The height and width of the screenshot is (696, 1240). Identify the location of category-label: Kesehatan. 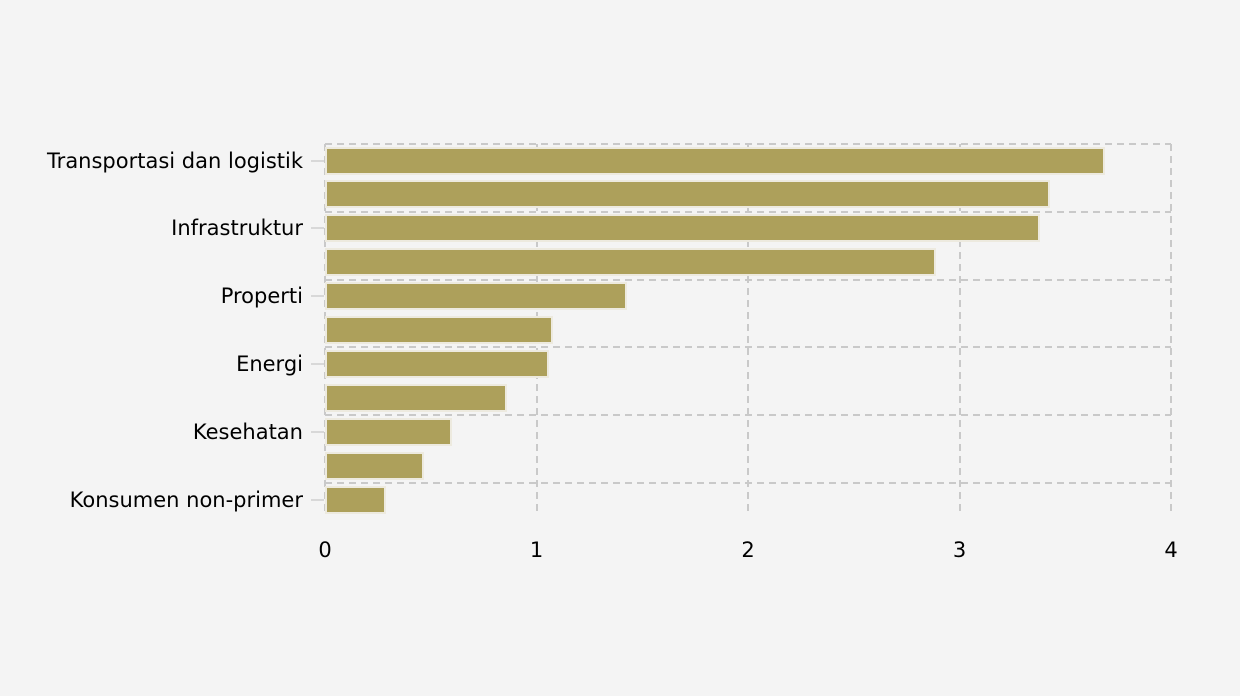
(247, 431).